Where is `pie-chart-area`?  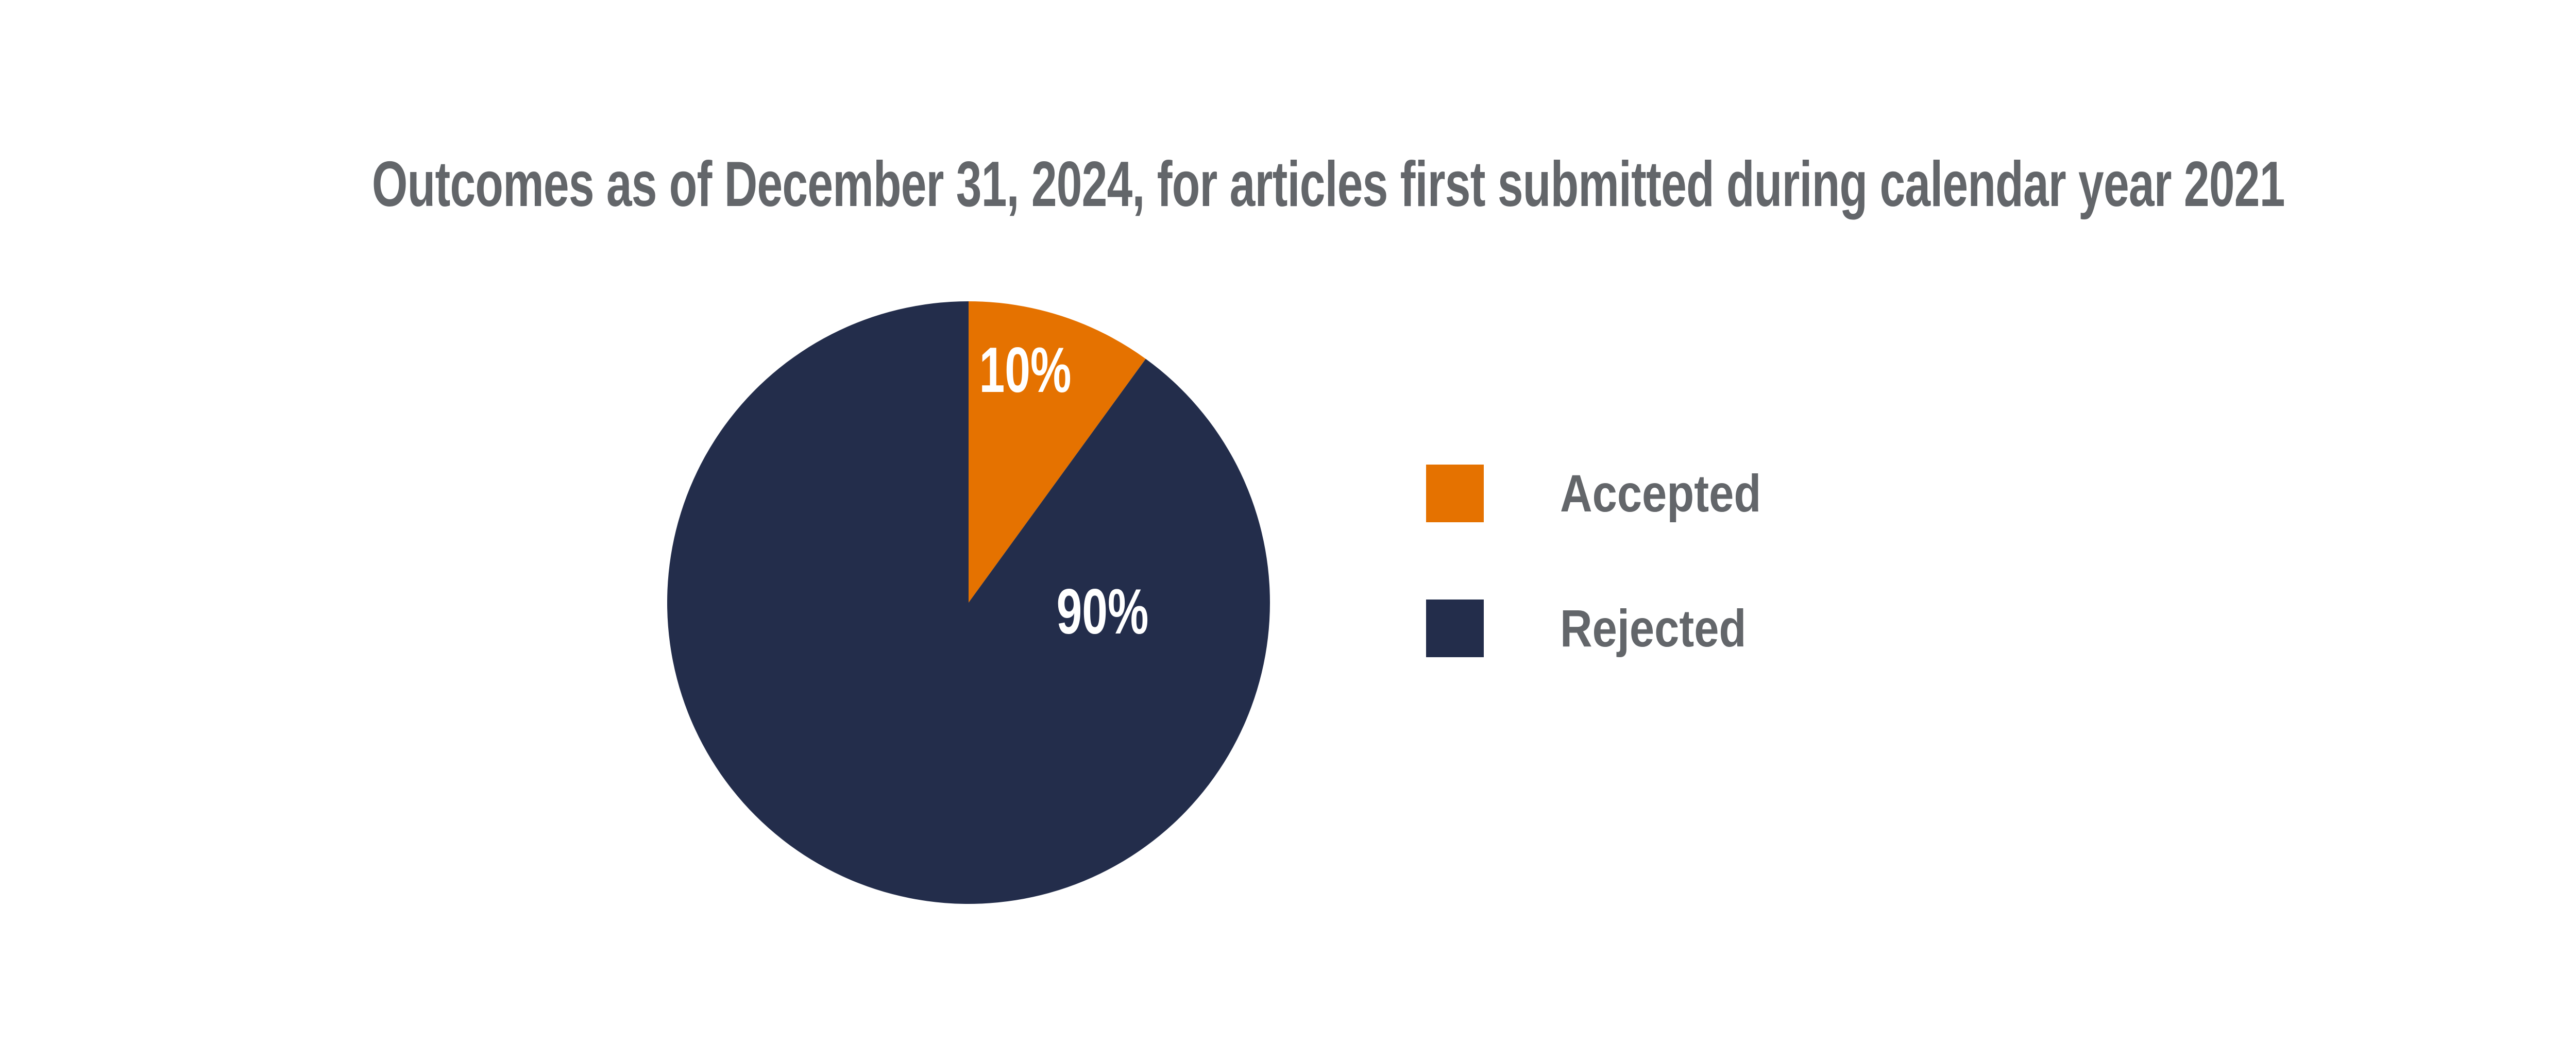
pie-chart-area is located at coordinates (968, 602).